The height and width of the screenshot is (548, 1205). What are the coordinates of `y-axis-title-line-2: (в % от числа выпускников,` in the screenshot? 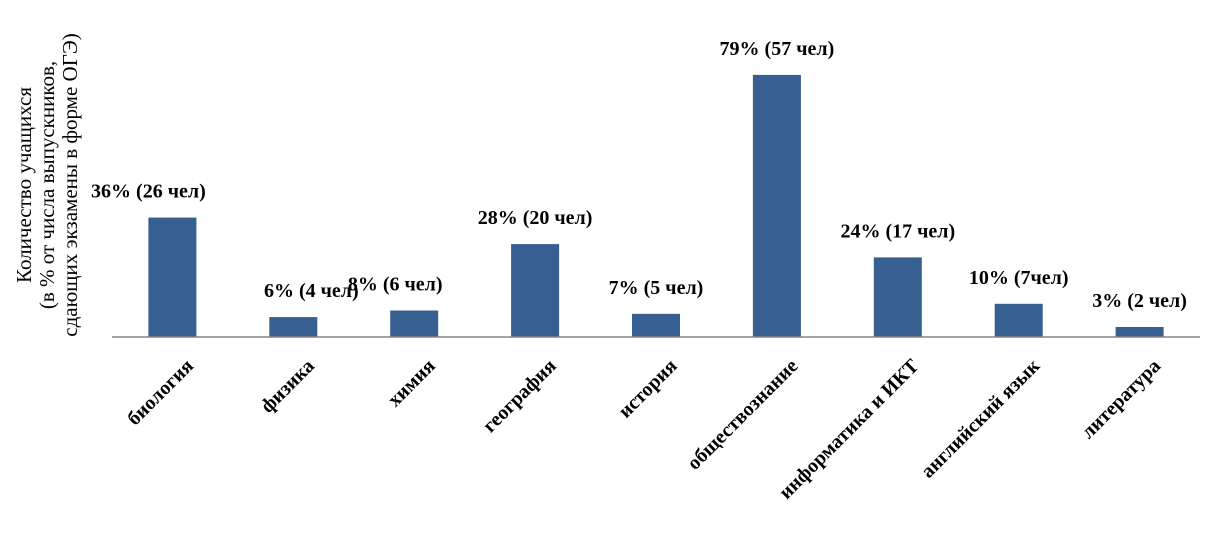 It's located at (47, 185).